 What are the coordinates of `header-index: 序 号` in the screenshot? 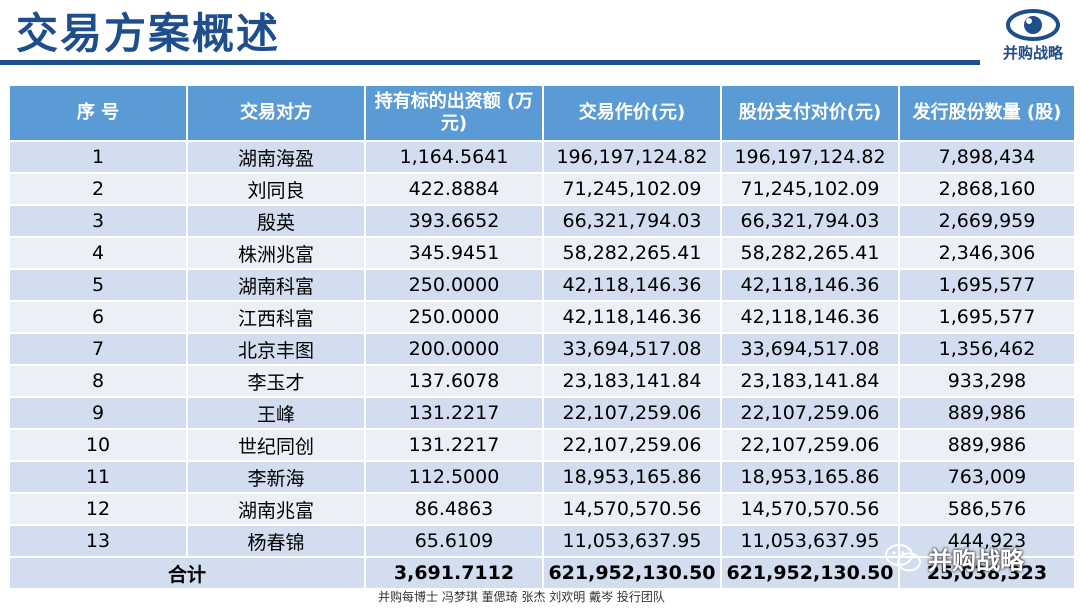 It's located at (98, 113).